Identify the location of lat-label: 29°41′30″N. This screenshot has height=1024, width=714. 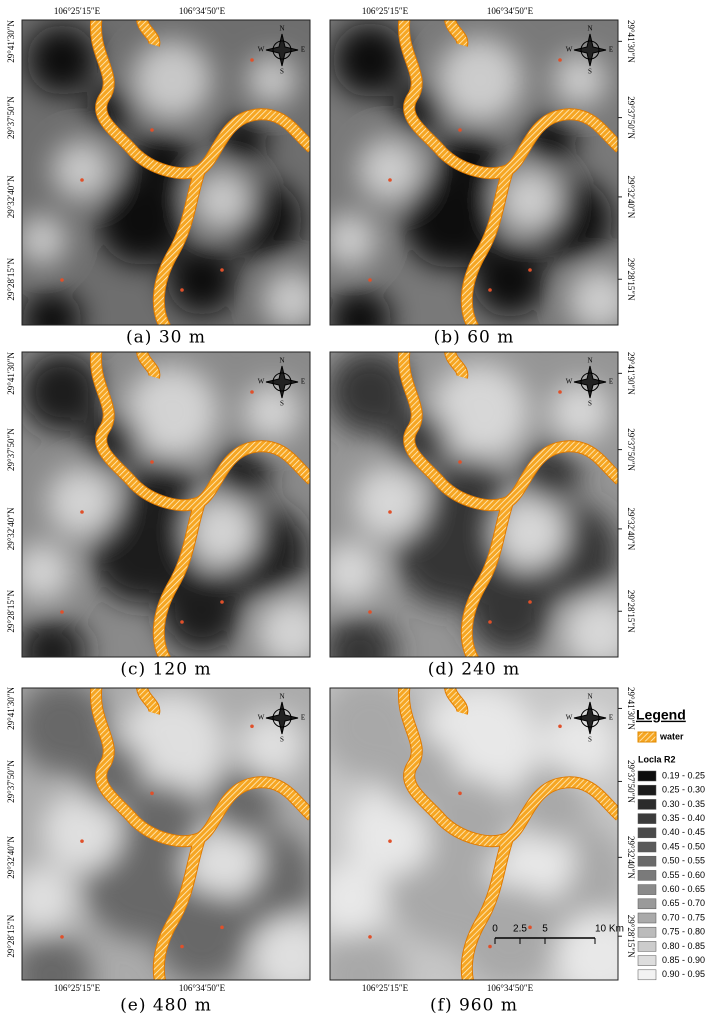
(11, 372).